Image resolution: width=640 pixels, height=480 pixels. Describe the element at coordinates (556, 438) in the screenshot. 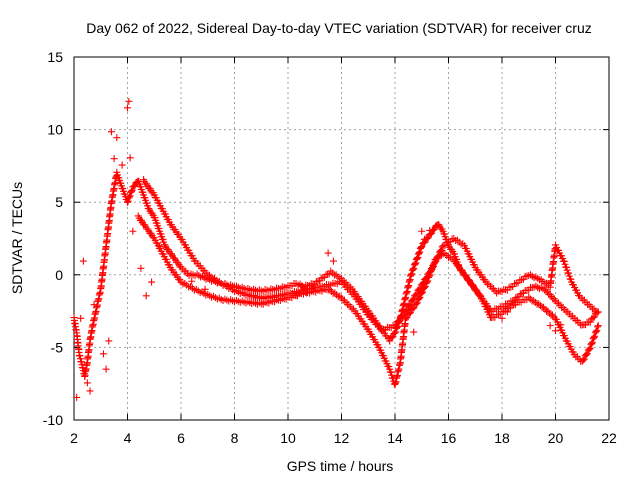

I see `x-tick-label: 20` at that location.